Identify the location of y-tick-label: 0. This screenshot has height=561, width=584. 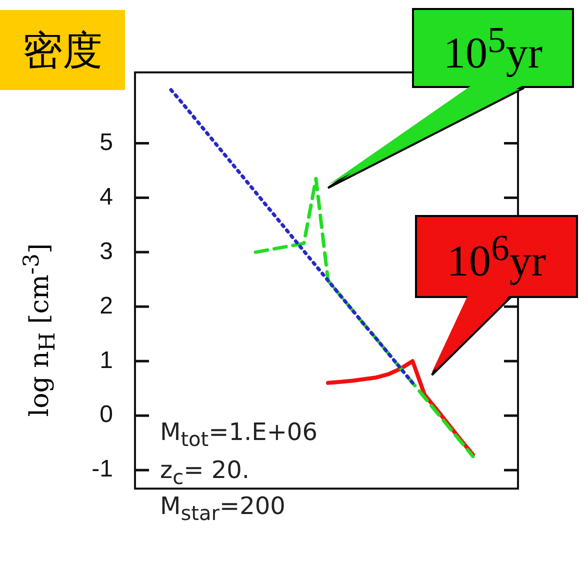
(106, 414).